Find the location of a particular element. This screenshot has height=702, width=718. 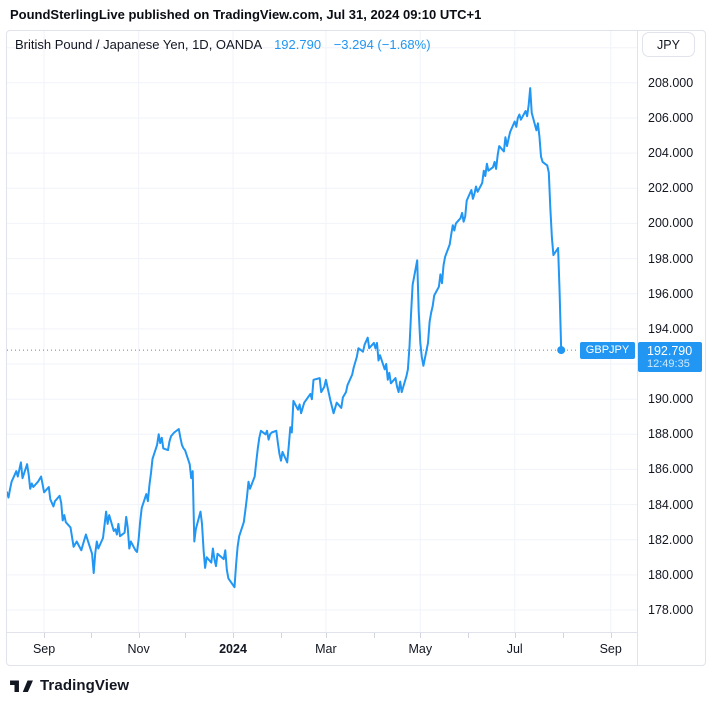

price-axis-label: 196.000 is located at coordinates (671, 293).